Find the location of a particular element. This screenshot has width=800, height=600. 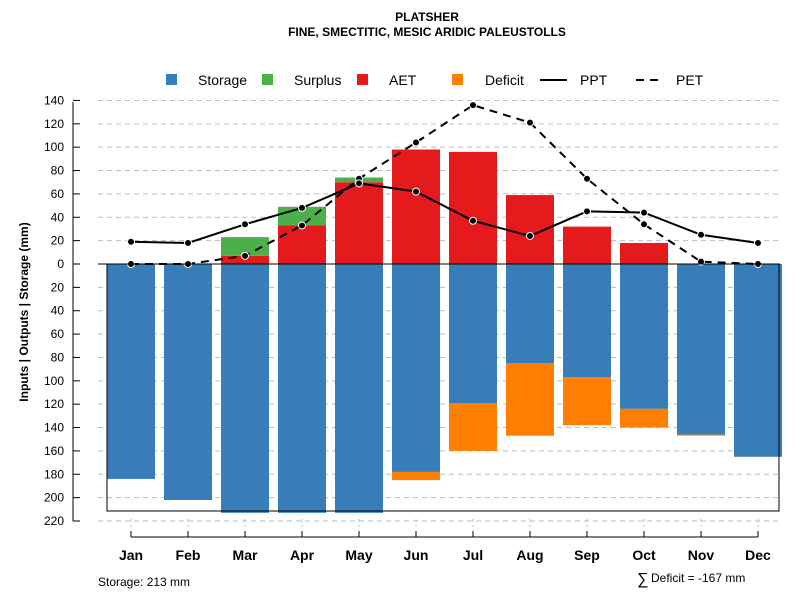

deficit-sum-icon: ∑ is located at coordinates (642, 579).